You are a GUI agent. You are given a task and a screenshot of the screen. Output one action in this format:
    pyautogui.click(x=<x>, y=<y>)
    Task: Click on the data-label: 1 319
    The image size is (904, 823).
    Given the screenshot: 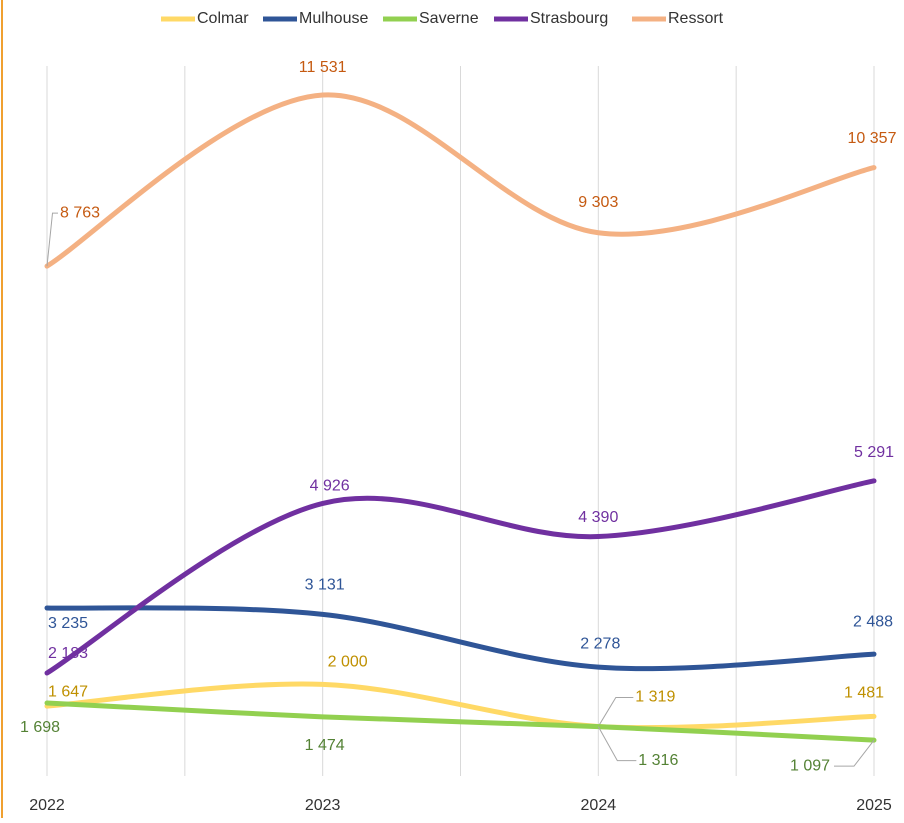 What is the action you would take?
    pyautogui.click(x=655, y=697)
    